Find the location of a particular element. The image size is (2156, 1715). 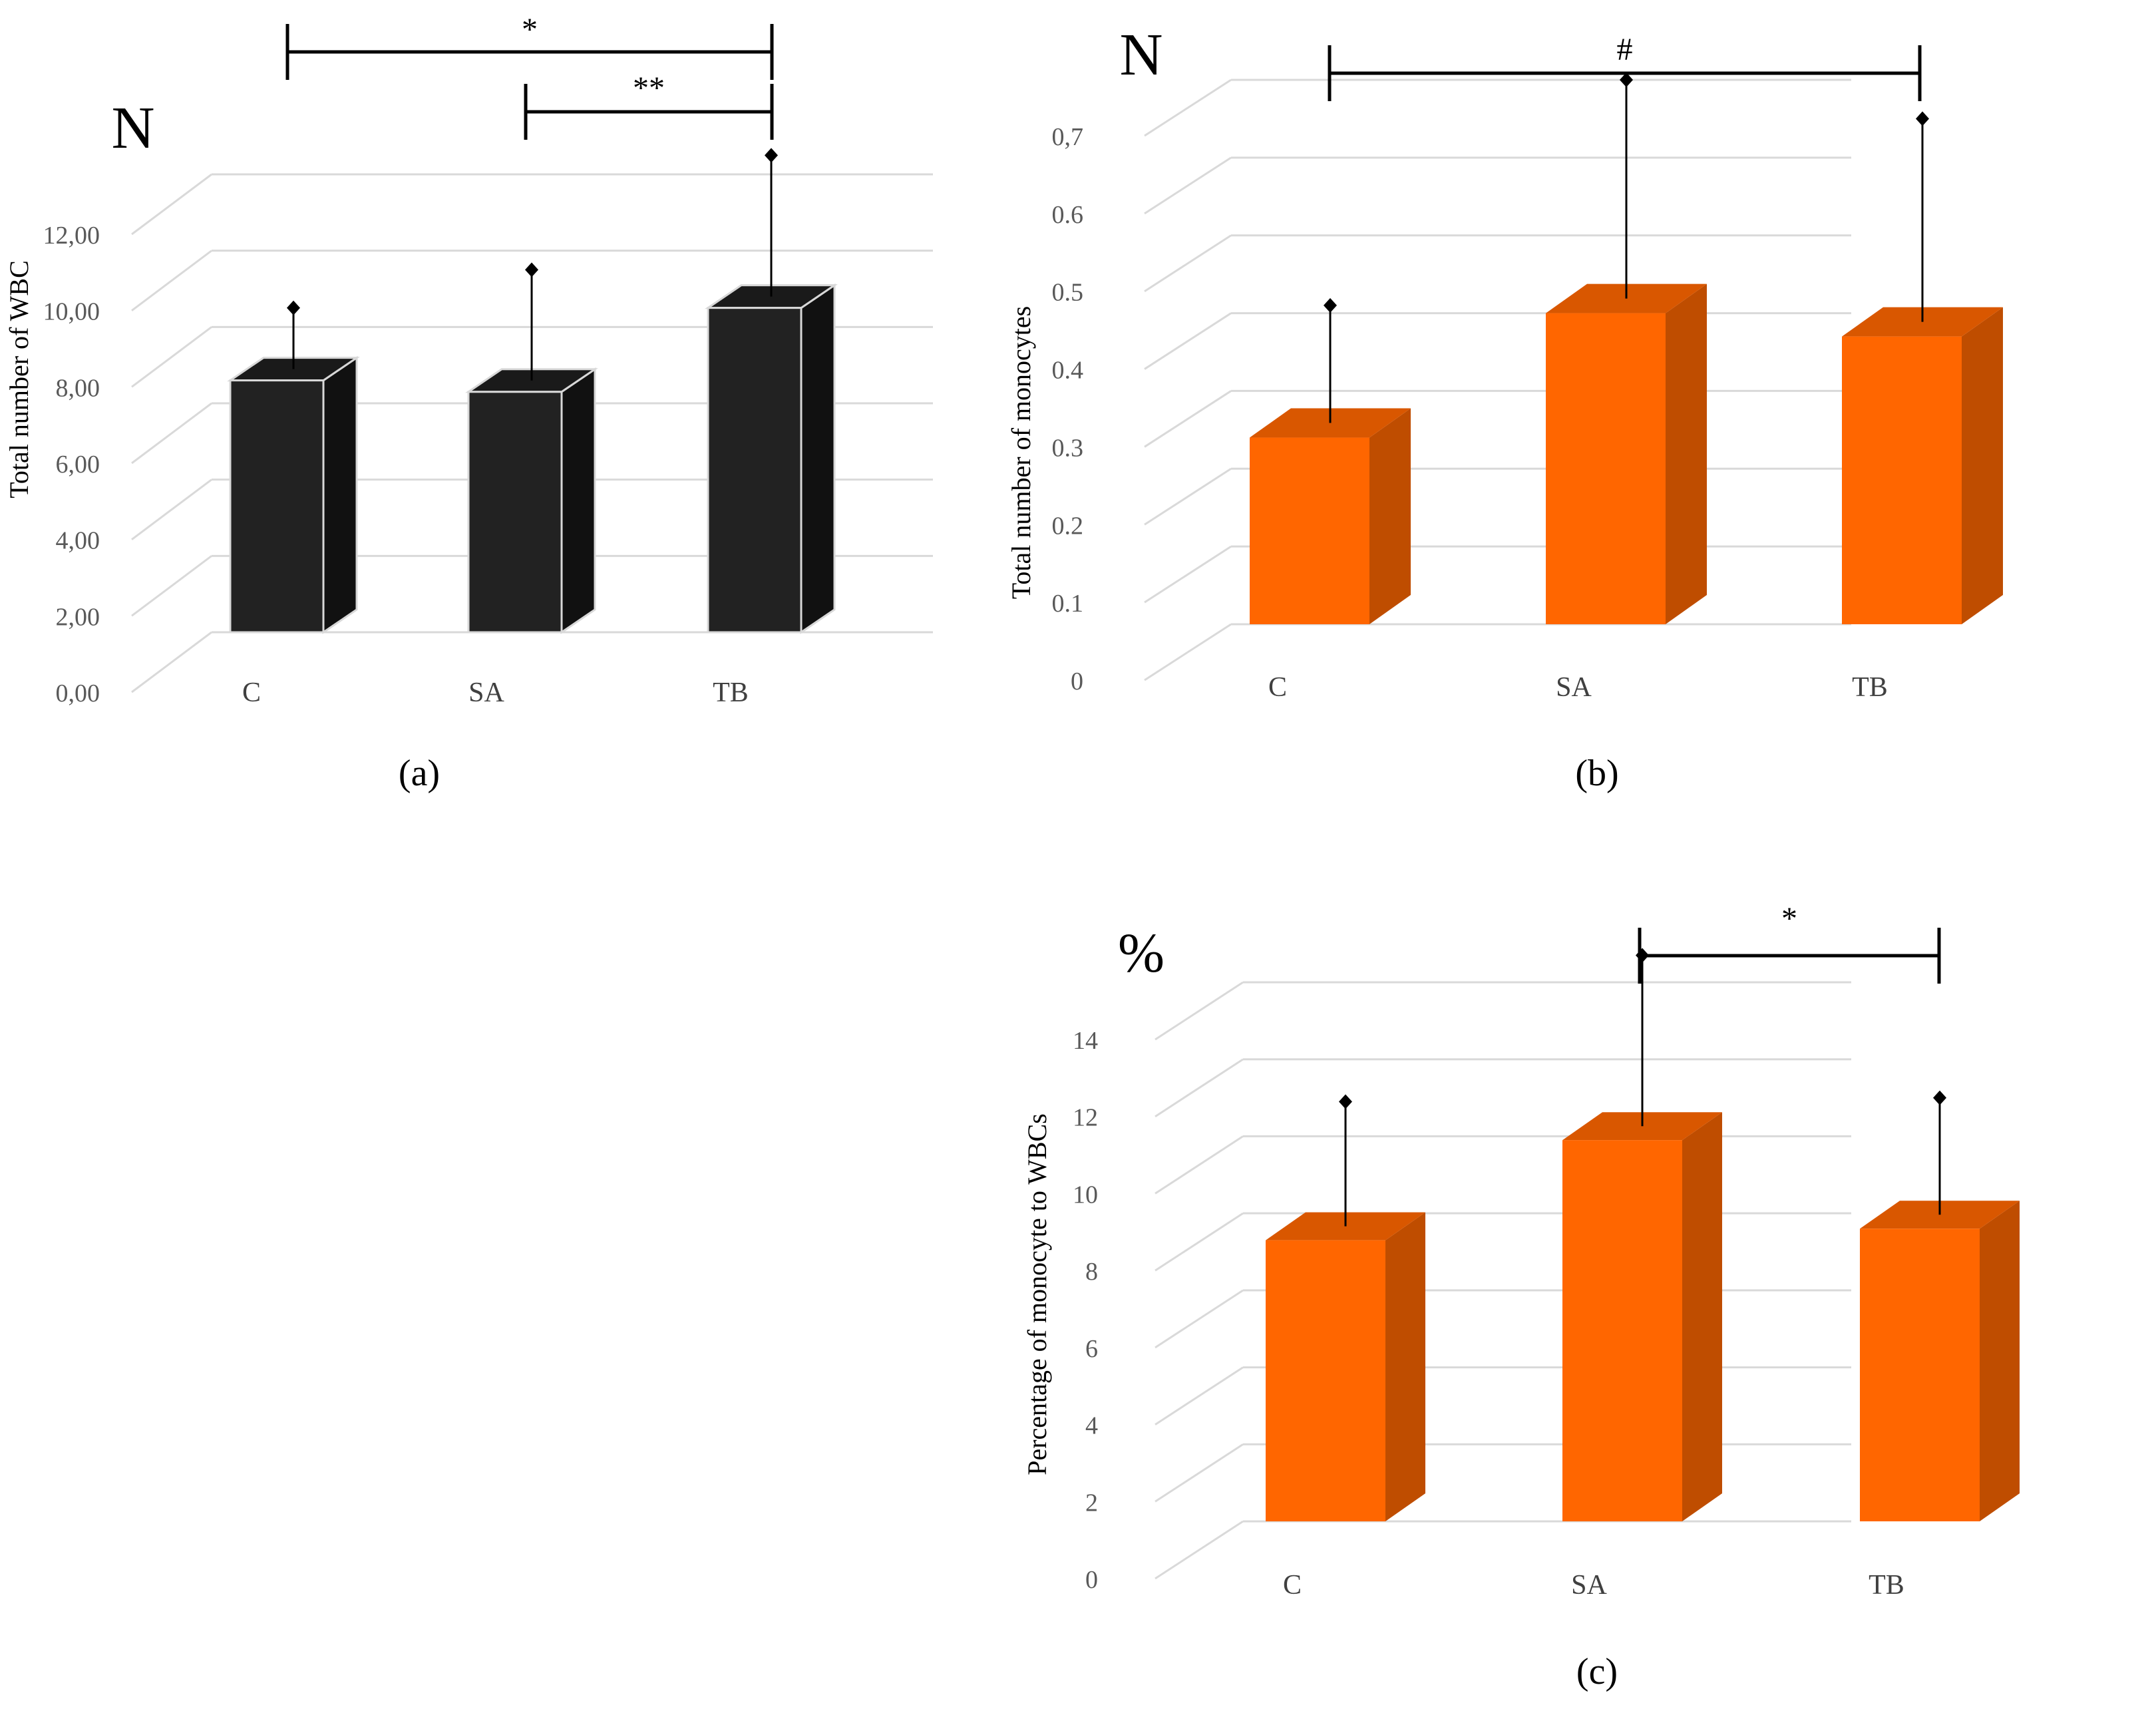

panel-label: (c) is located at coordinates (1597, 1671).